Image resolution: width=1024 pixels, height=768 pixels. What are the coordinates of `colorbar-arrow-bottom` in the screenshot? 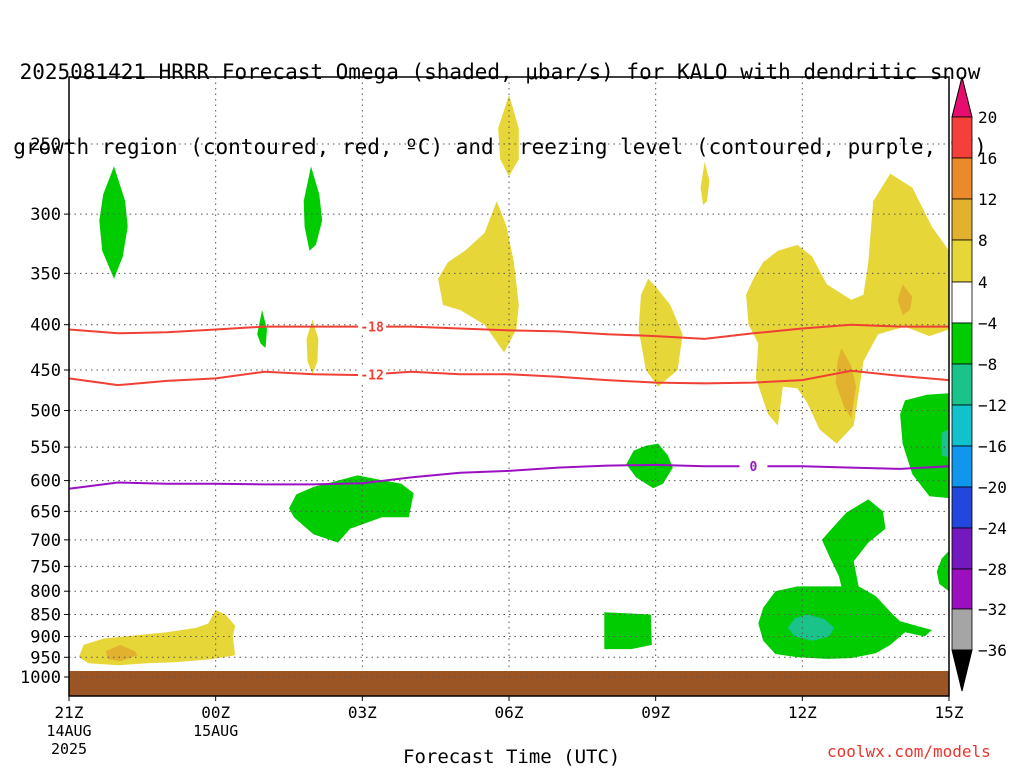 It's located at (962, 670).